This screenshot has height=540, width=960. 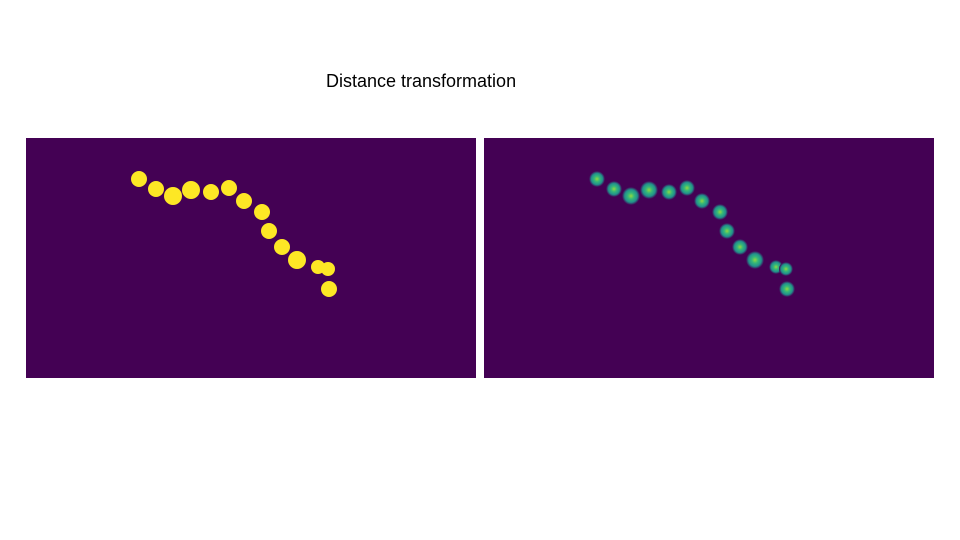 What do you see at coordinates (421, 81) in the screenshot?
I see `page-title: Distance transformation` at bounding box center [421, 81].